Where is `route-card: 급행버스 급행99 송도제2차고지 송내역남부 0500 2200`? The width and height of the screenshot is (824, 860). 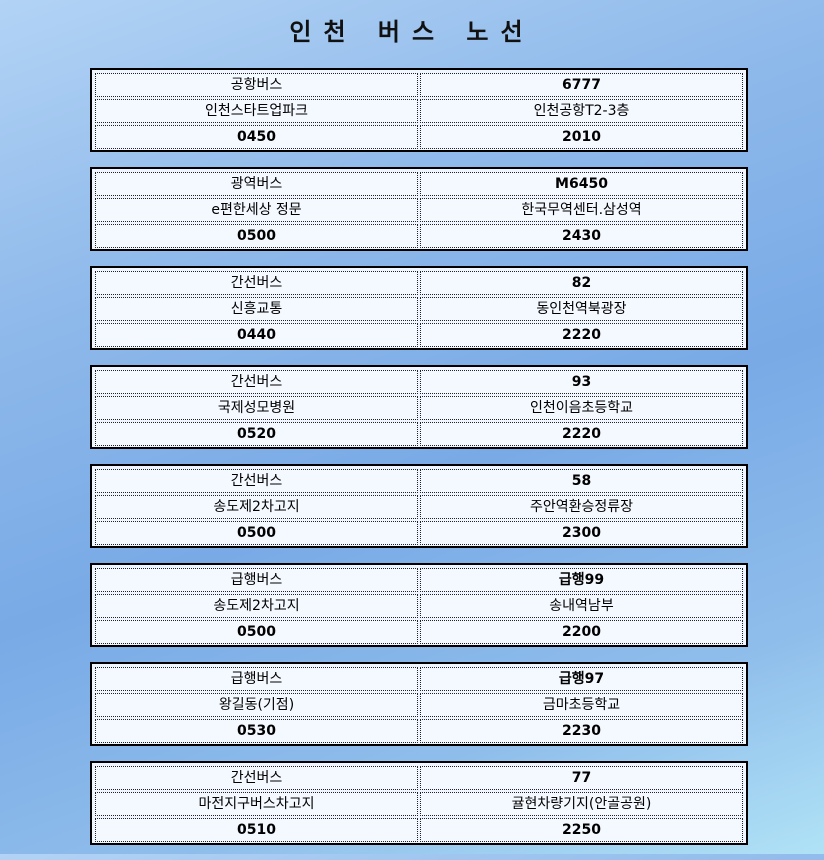 route-card: 급행버스 급행99 송도제2차고지 송내역남부 0500 2200 is located at coordinates (419, 605).